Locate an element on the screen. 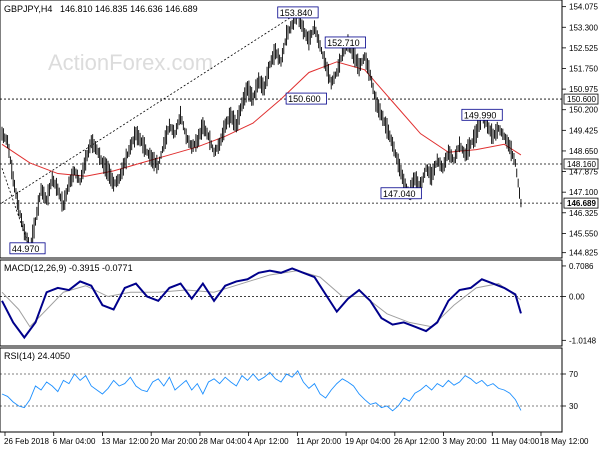 Image resolution: width=600 pixels, height=455 pixels. annotation-label: 152.710 is located at coordinates (343, 43).